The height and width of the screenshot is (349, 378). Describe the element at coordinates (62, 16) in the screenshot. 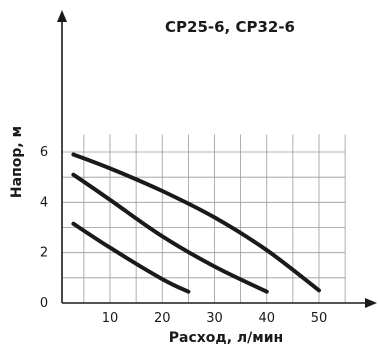

I see `y-axis-arrow` at that location.